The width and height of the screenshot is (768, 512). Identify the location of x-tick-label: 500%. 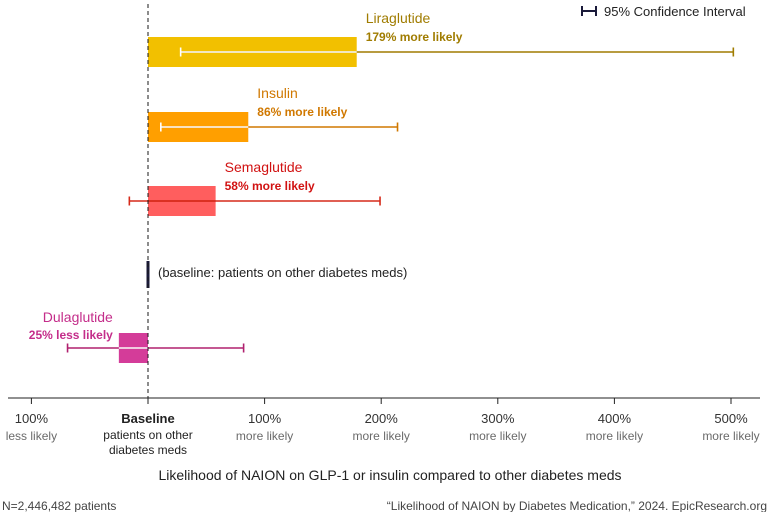
(731, 418).